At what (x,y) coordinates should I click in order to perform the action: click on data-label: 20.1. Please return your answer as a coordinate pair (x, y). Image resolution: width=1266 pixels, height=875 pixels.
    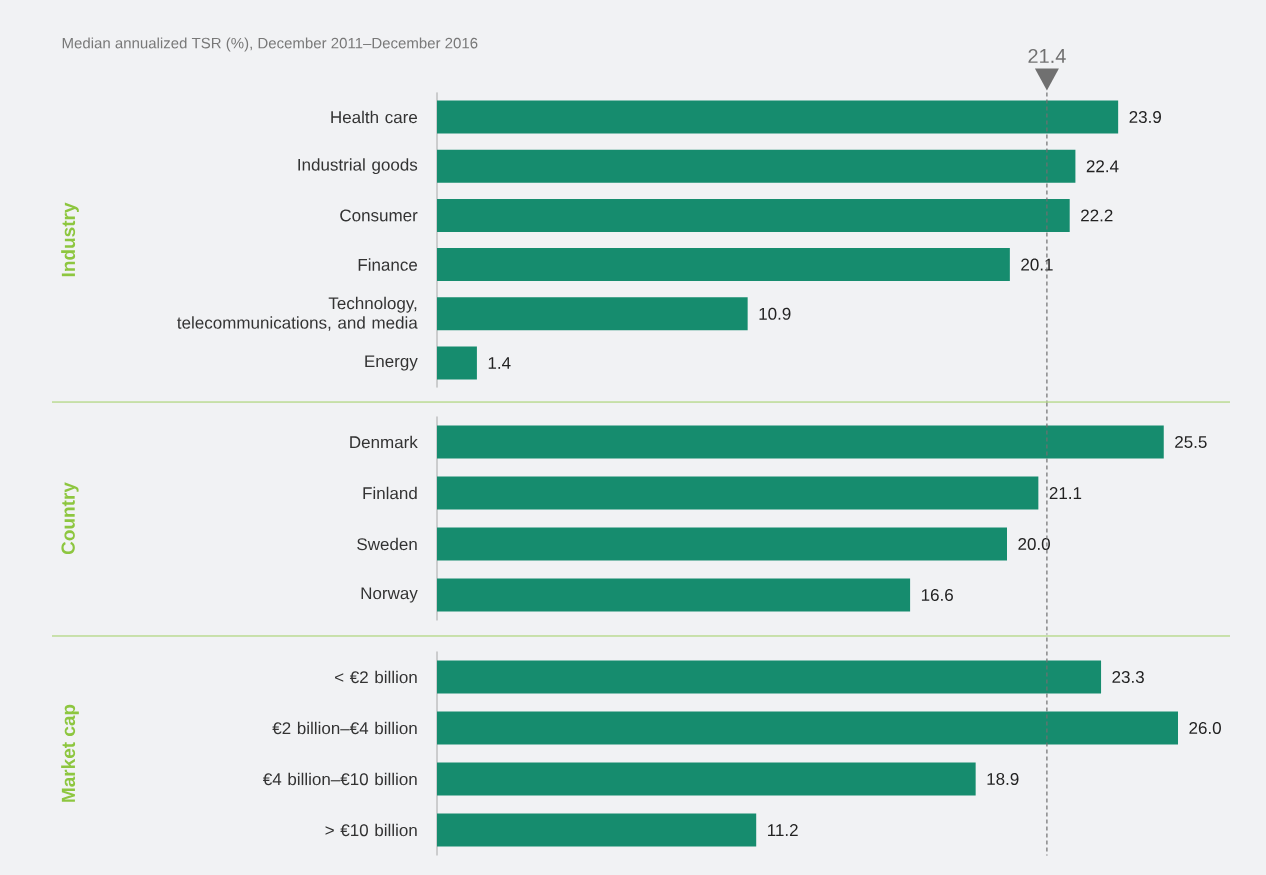
    Looking at the image, I should click on (1037, 264).